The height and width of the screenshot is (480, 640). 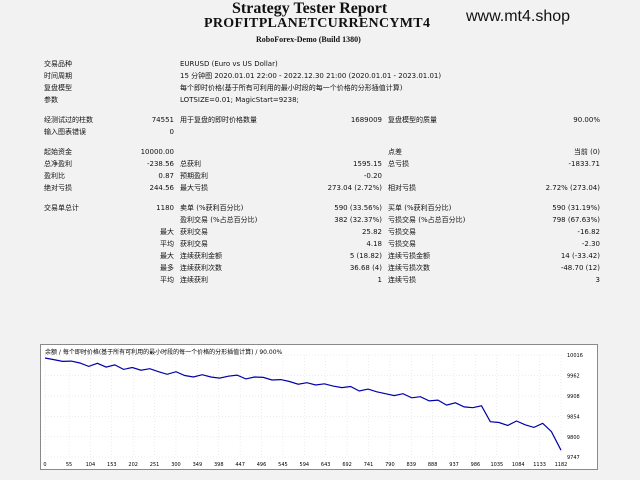 I want to click on y-tick-label: 9747, so click(x=573, y=458).